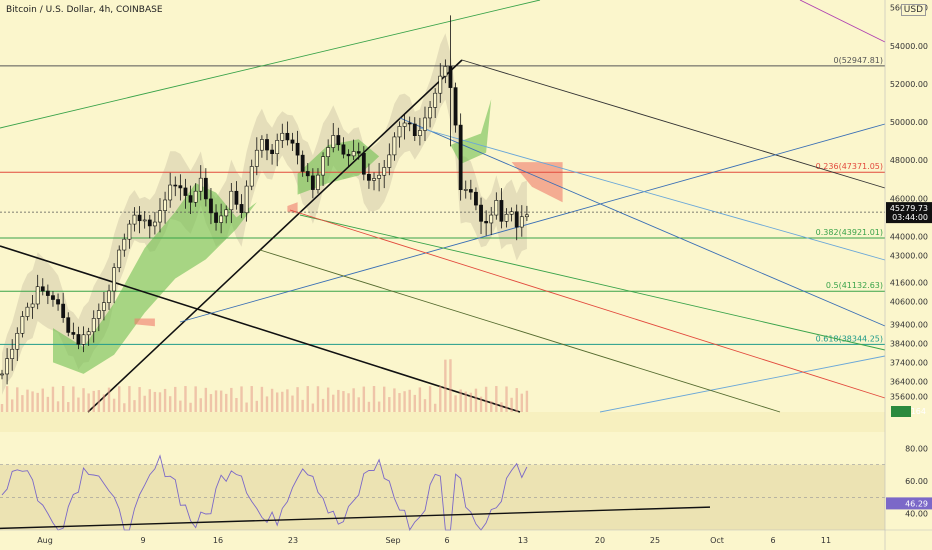 This screenshot has width=932, height=550. What do you see at coordinates (916, 514) in the screenshot?
I see `rsi-y-tick-label: 40.00` at bounding box center [916, 514].